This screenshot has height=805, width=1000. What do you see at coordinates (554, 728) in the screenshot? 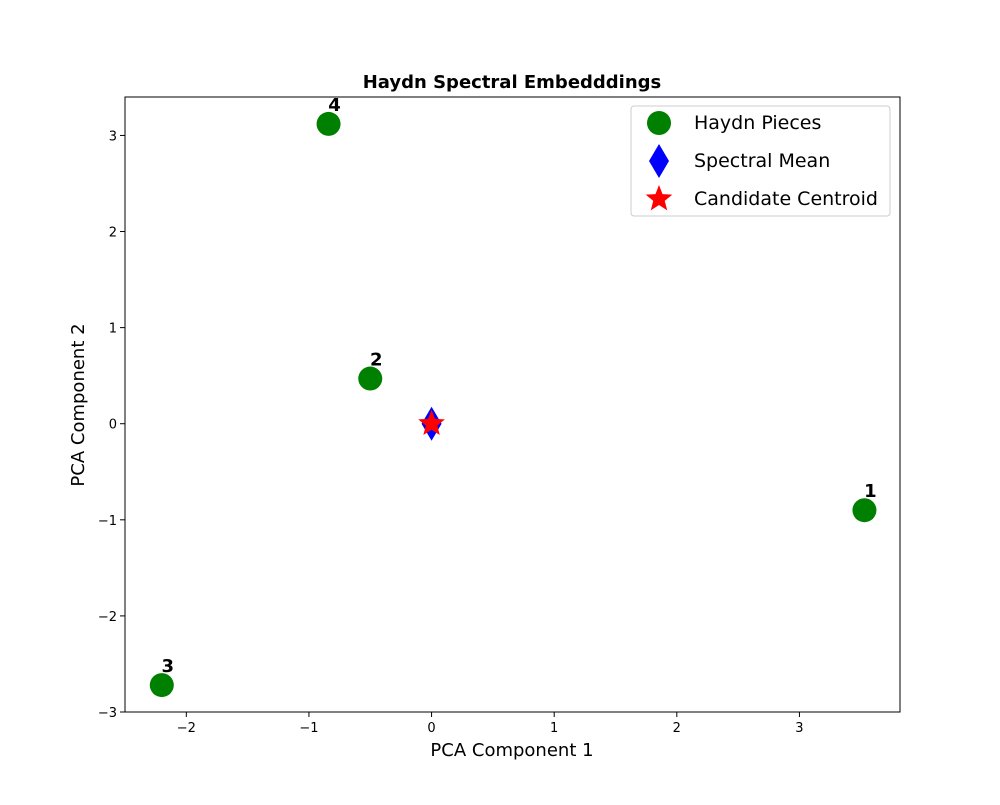
I see `x-tick-label: 1` at bounding box center [554, 728].